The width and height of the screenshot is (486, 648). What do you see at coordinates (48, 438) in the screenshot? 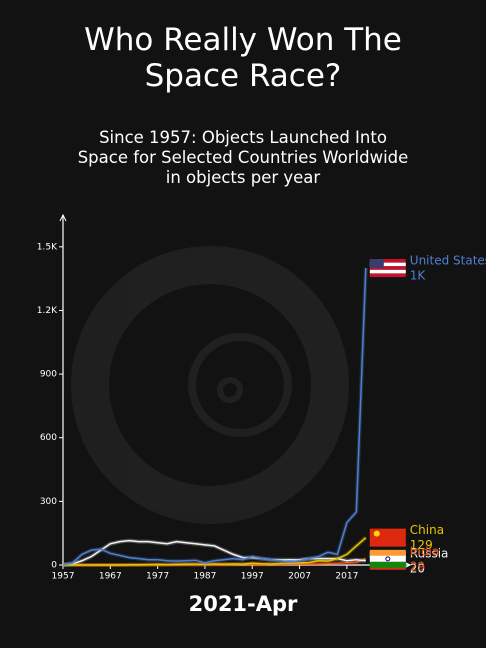
I see `y-tick-label: 600` at bounding box center [48, 438].